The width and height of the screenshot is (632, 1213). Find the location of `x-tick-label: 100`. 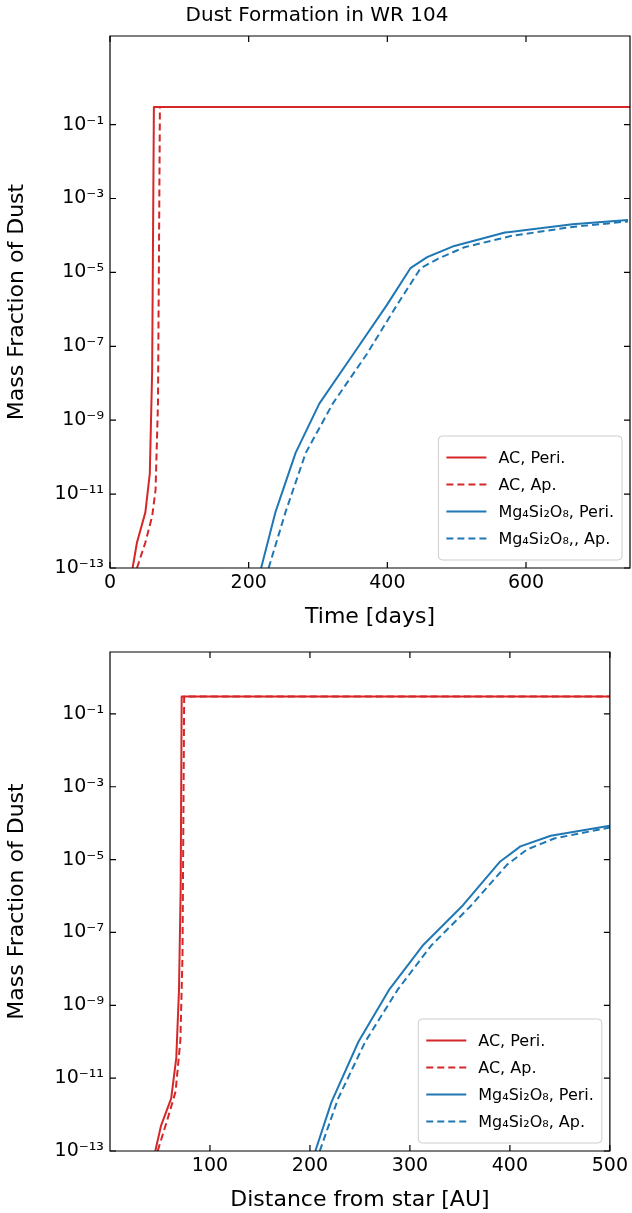

x-tick-label: 100 is located at coordinates (210, 1164).